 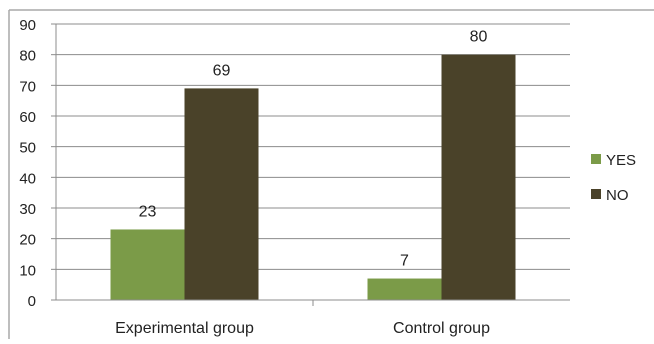 What do you see at coordinates (27, 56) in the screenshot?
I see `y-tick-label: 80` at bounding box center [27, 56].